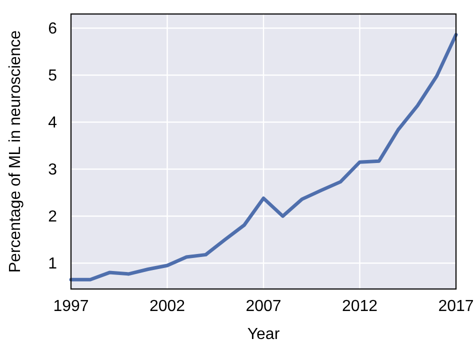 This screenshot has width=474, height=347. What do you see at coordinates (71, 306) in the screenshot?
I see `x-tick-label: 1997` at bounding box center [71, 306].